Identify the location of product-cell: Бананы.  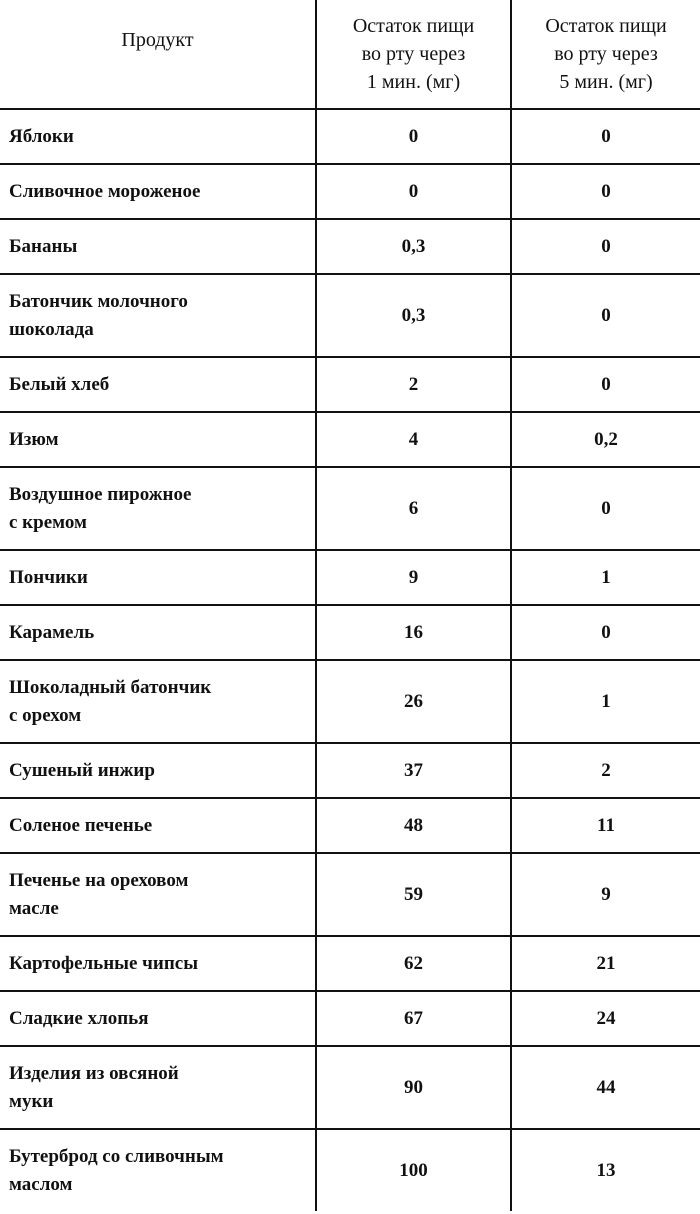
(158, 246).